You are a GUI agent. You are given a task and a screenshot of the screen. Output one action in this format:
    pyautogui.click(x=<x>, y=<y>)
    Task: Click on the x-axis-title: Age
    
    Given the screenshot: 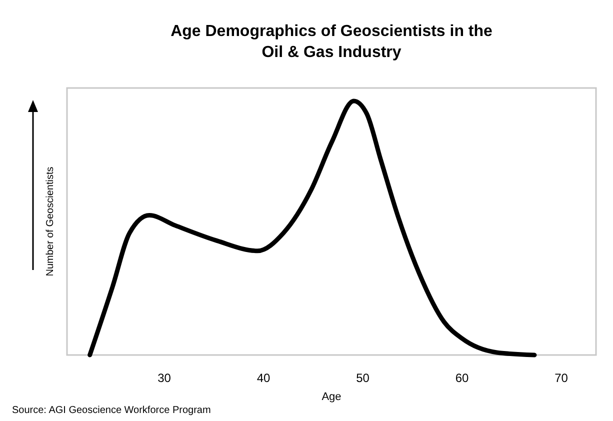 What is the action you would take?
    pyautogui.click(x=332, y=397)
    